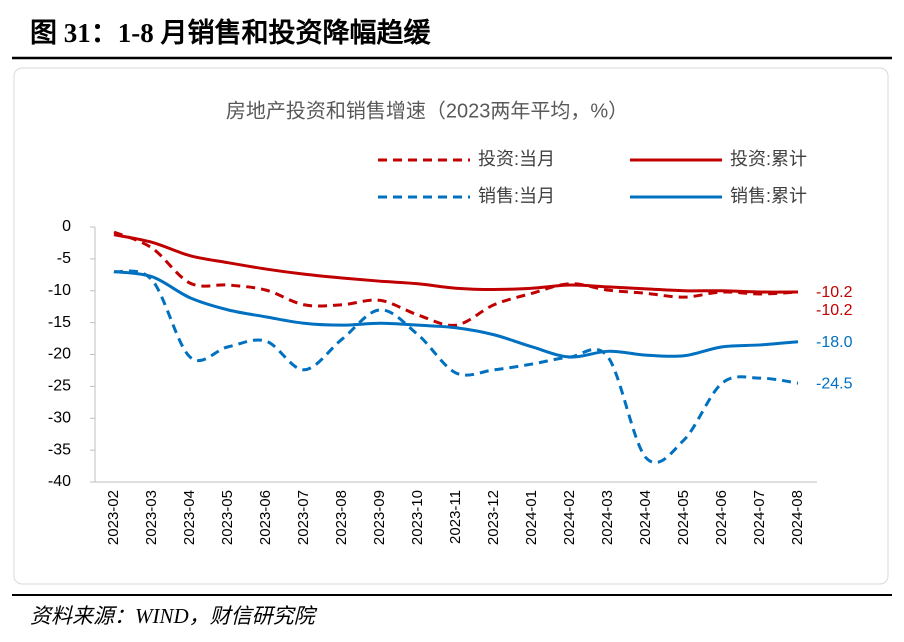 The image size is (904, 642). What do you see at coordinates (607, 517) in the screenshot?
I see `x-tick-label: 2024-03` at bounding box center [607, 517].